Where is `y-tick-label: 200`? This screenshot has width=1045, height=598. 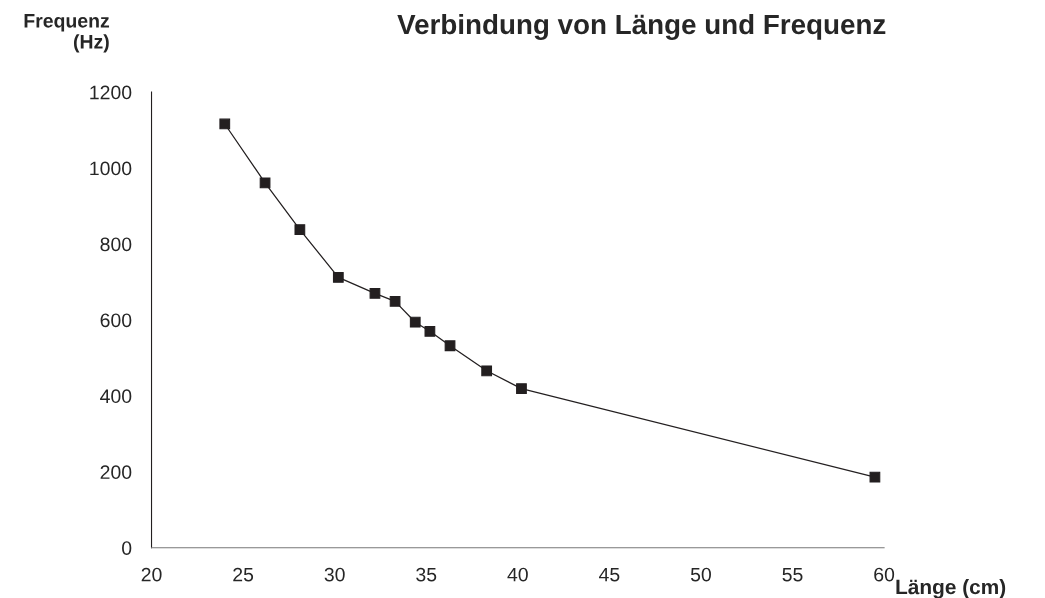 y-tick-label: 200 is located at coordinates (116, 472).